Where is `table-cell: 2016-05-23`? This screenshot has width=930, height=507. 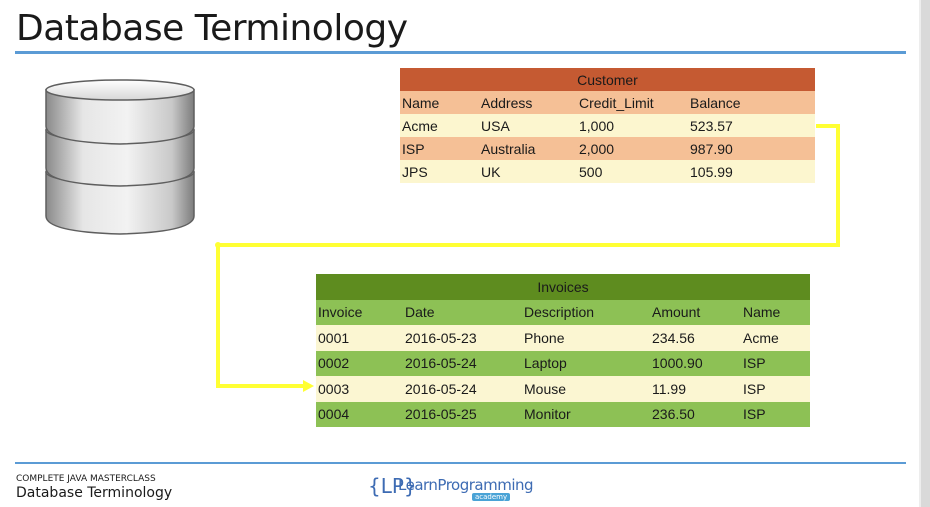
table-cell: 2016-05-23 is located at coordinates (462, 338).